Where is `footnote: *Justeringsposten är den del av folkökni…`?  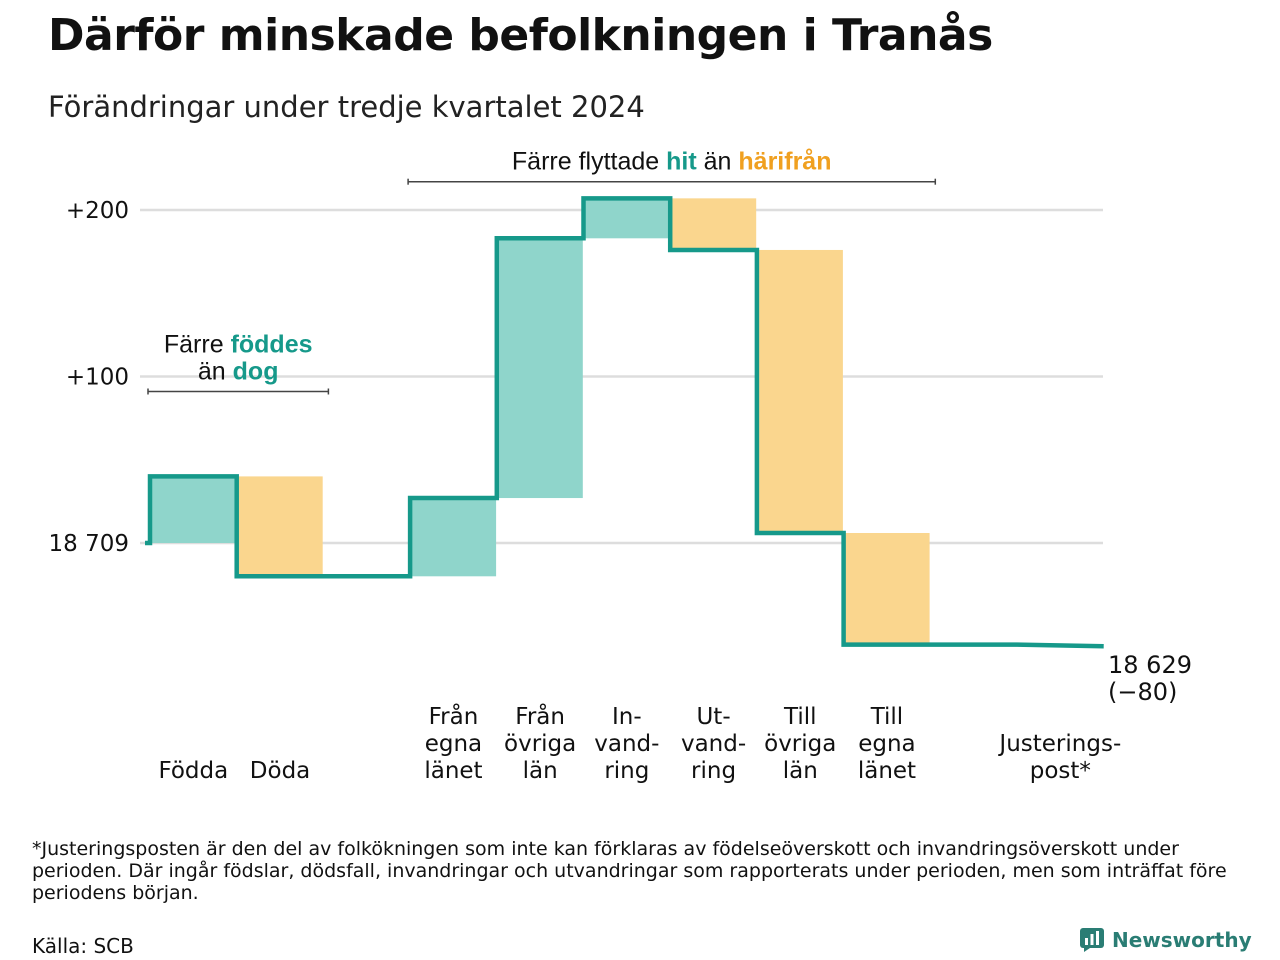
footnote: *Justeringsposten är den del av folkökni… is located at coordinates (629, 871).